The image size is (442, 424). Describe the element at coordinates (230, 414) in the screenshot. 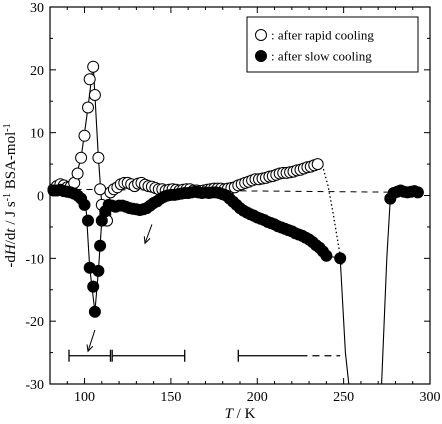

I see `x-axis-variable: T` at that location.